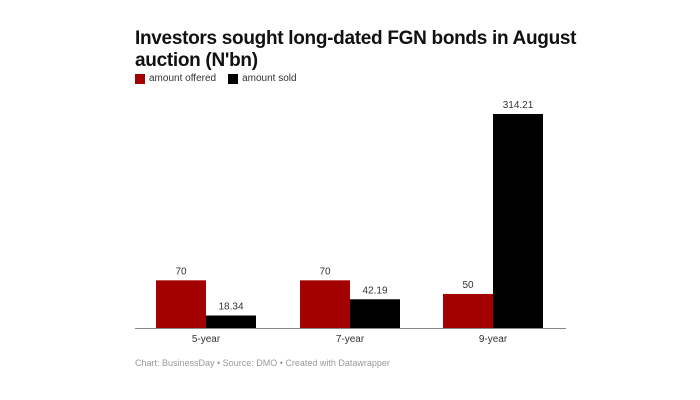  Describe the element at coordinates (468, 285) in the screenshot. I see `data-label: 50` at that location.